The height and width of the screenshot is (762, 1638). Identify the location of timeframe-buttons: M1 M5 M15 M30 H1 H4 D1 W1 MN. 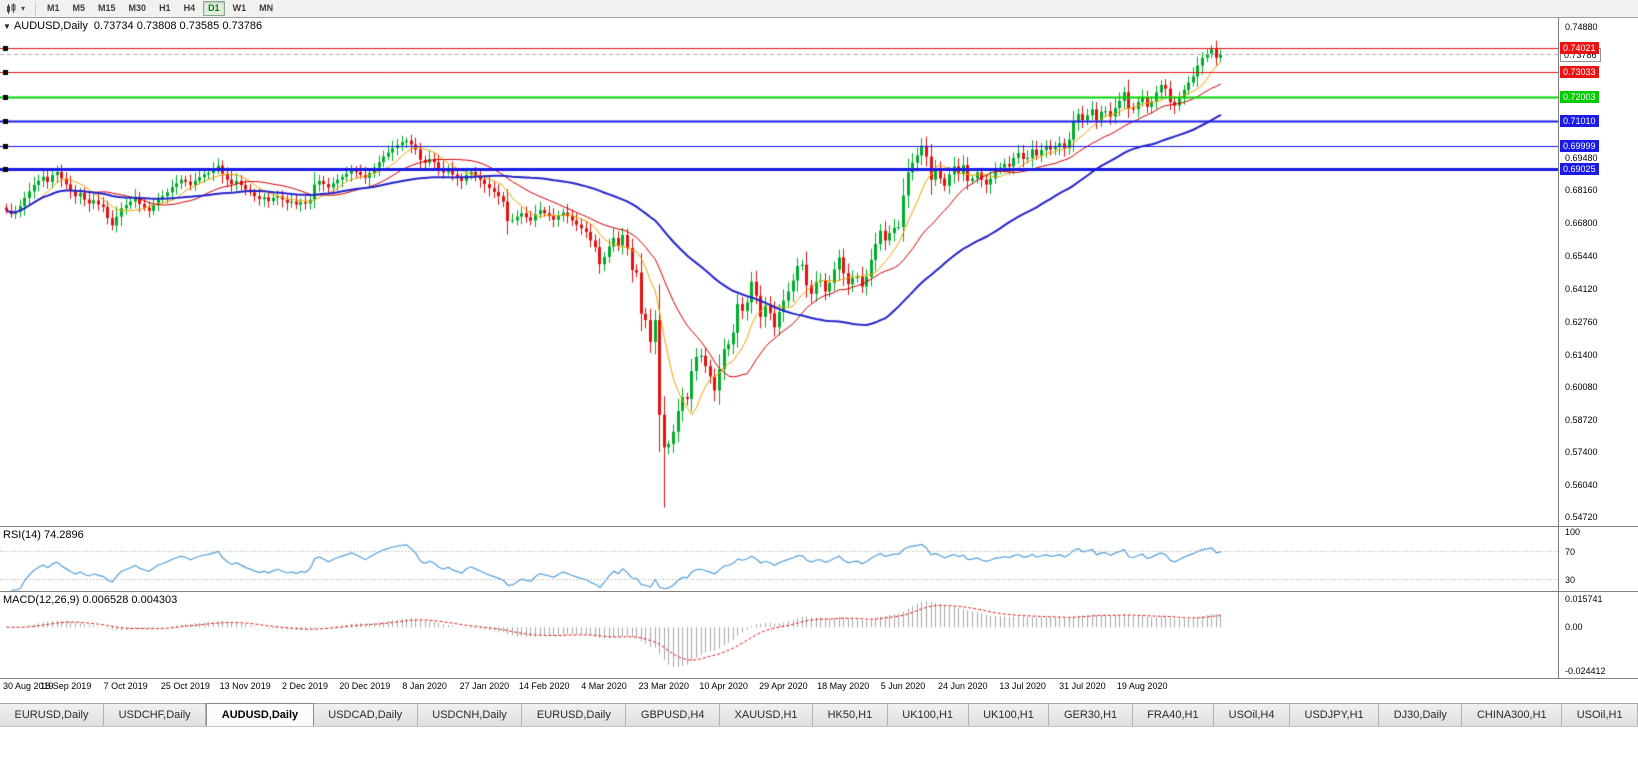
(160, 8).